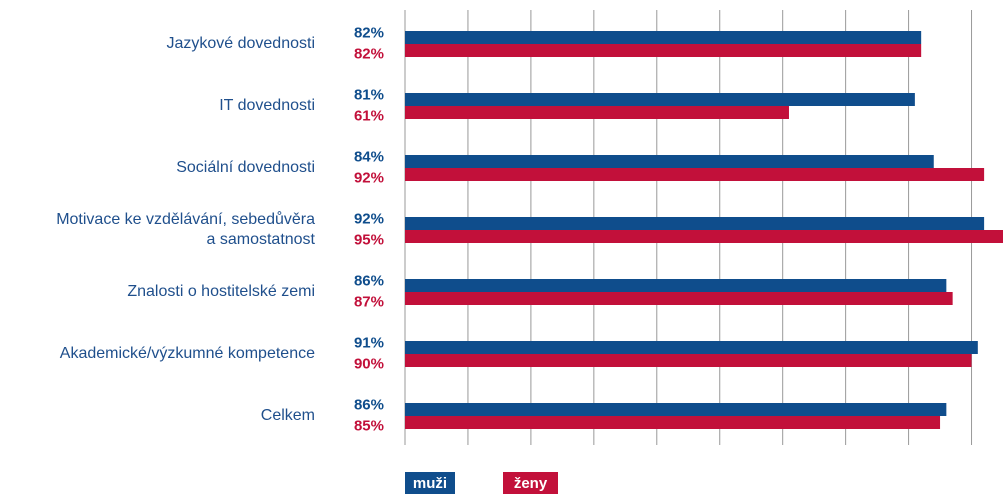 The width and height of the screenshot is (1003, 494). Describe the element at coordinates (369, 363) in the screenshot. I see `value-label: 90%` at that location.